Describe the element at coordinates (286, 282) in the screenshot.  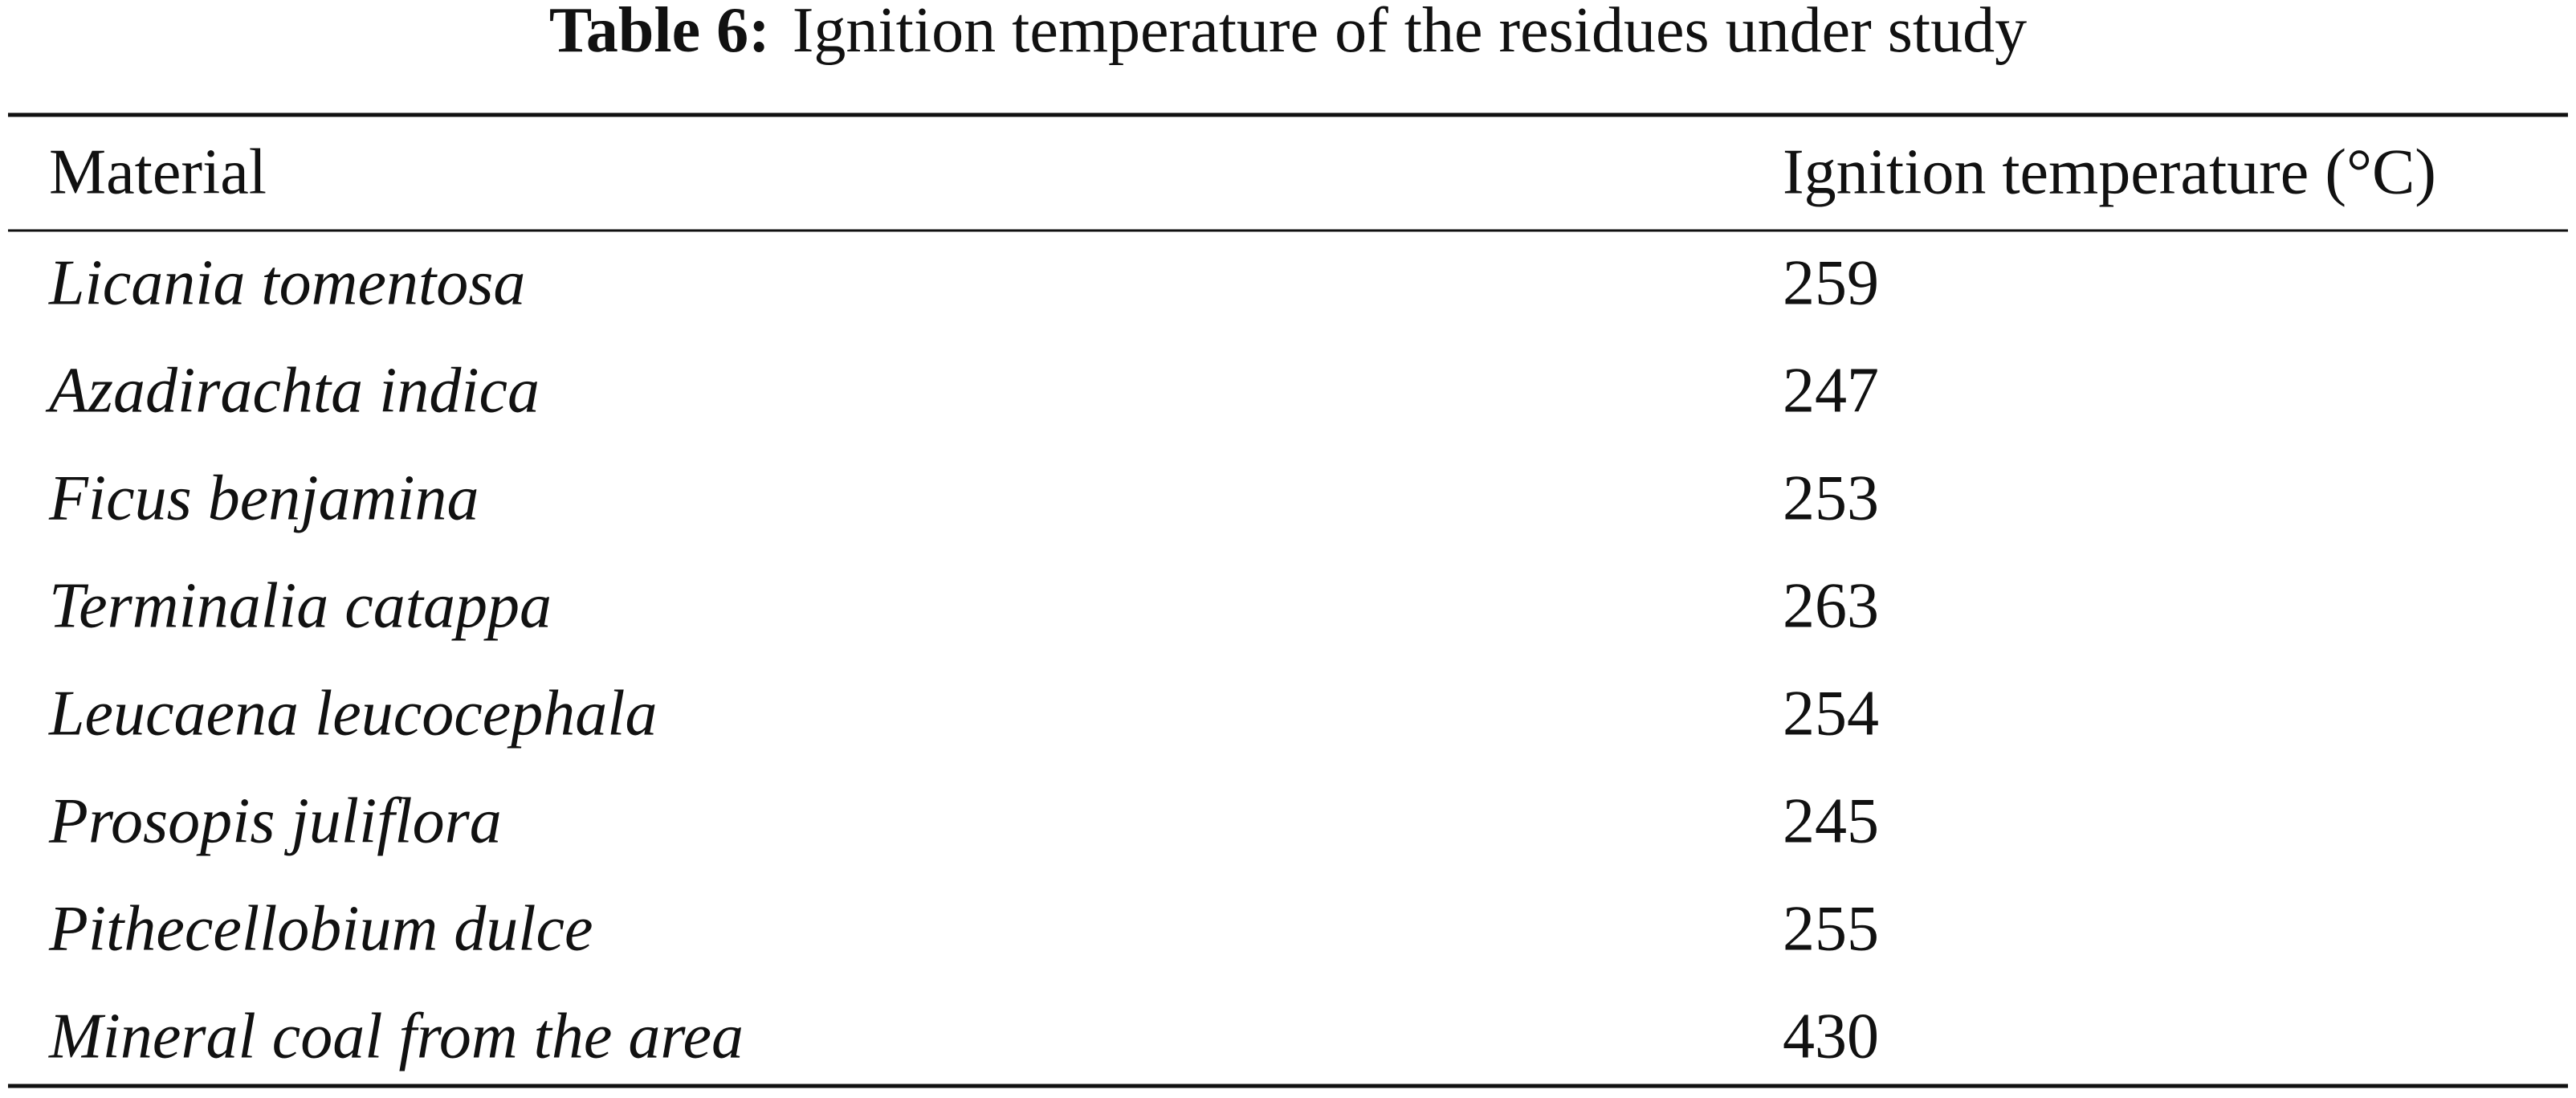
I see `material-cell: Licania tomentosa` at that location.